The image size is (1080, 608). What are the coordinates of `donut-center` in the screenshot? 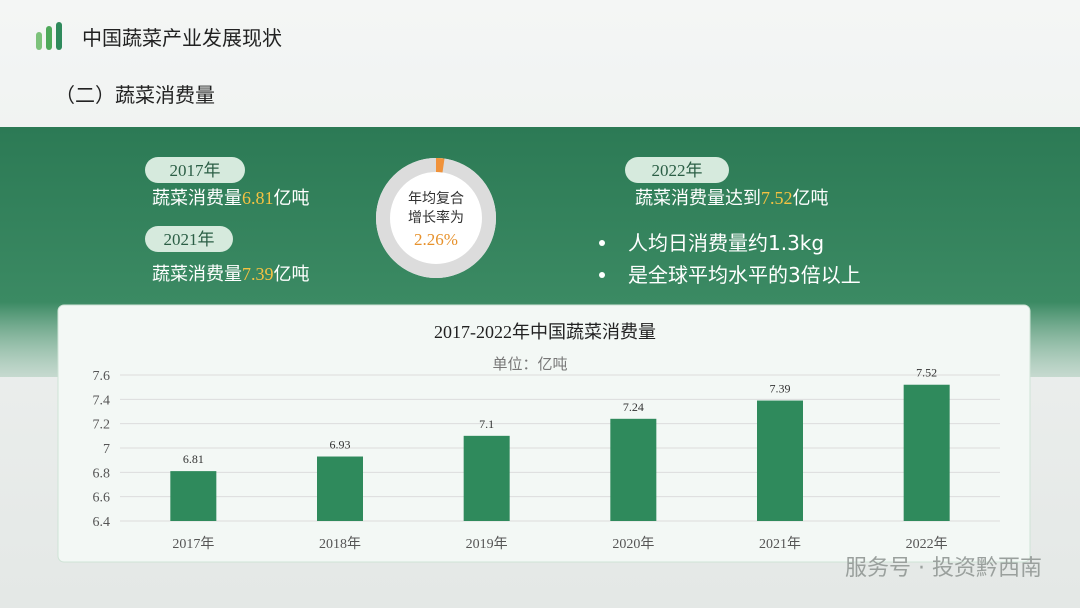 It's located at (436, 218).